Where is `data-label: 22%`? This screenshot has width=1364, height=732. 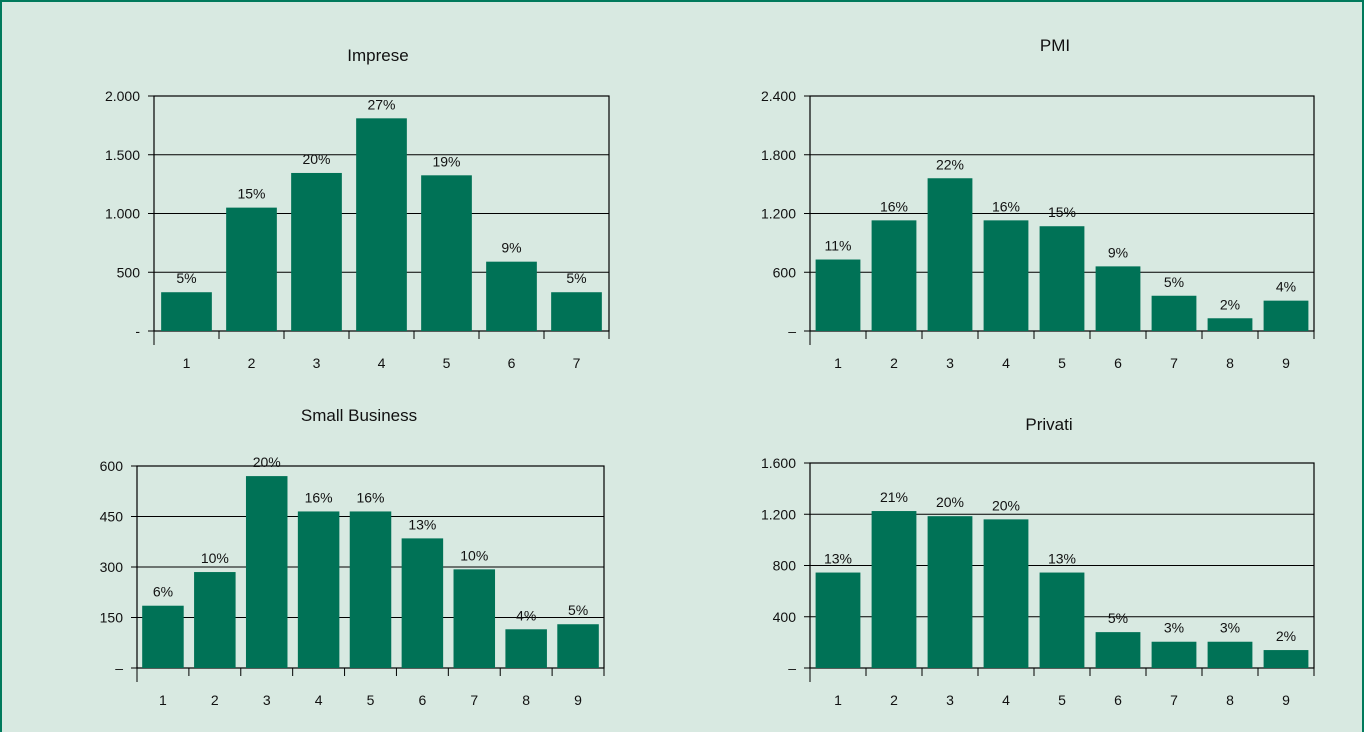 data-label: 22% is located at coordinates (950, 164).